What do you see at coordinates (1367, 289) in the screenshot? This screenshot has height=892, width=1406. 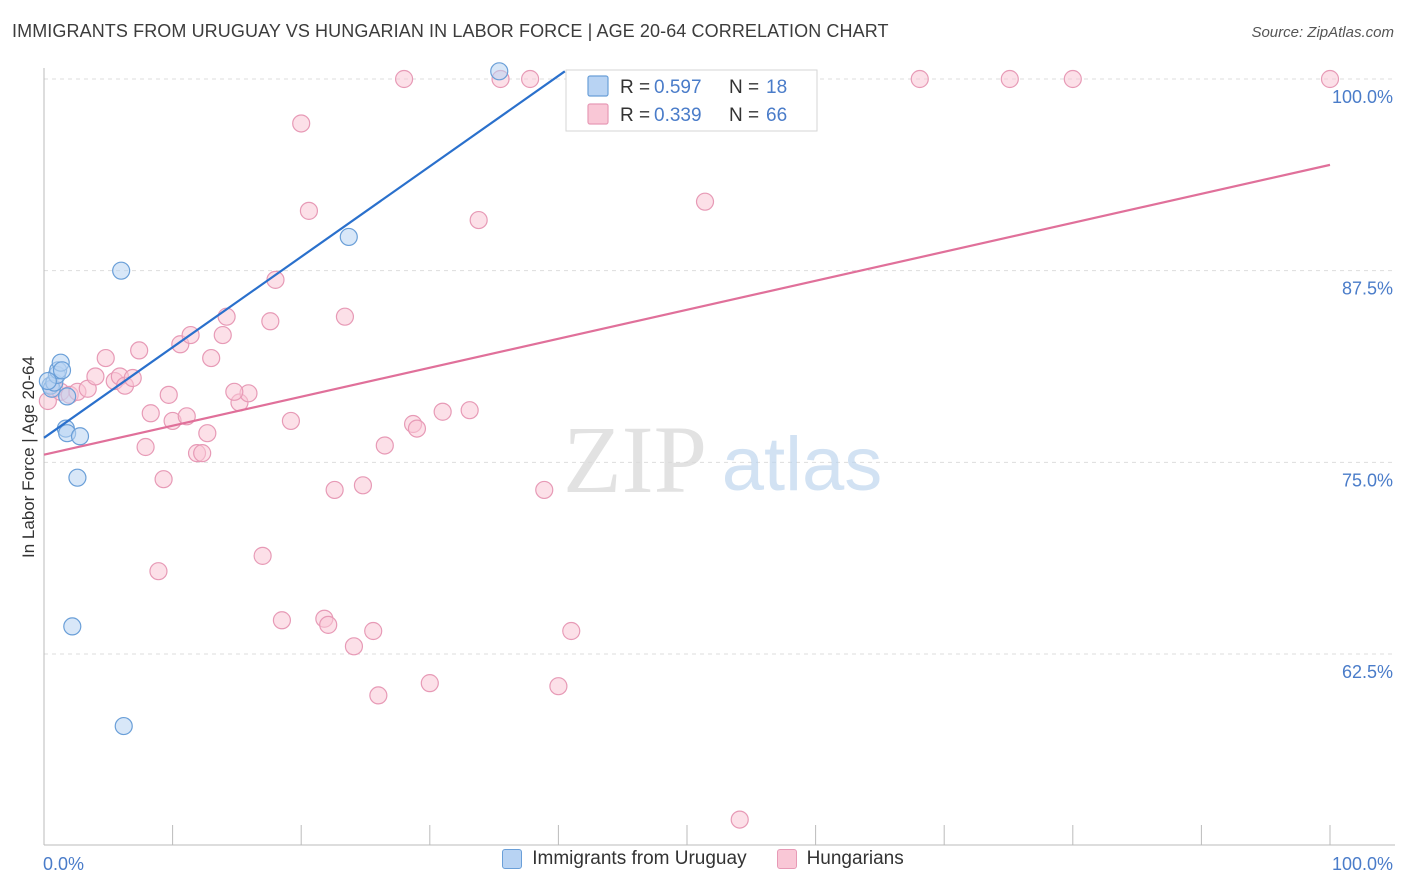 I see `y-tick-label: 87.5%` at bounding box center [1367, 289].